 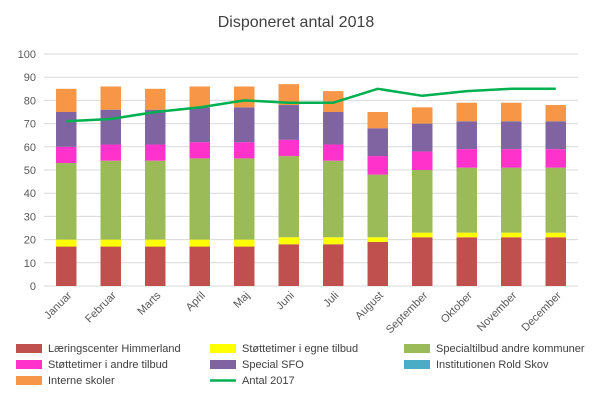 What do you see at coordinates (497, 311) in the screenshot?
I see `x-tick-label: November` at bounding box center [497, 311].